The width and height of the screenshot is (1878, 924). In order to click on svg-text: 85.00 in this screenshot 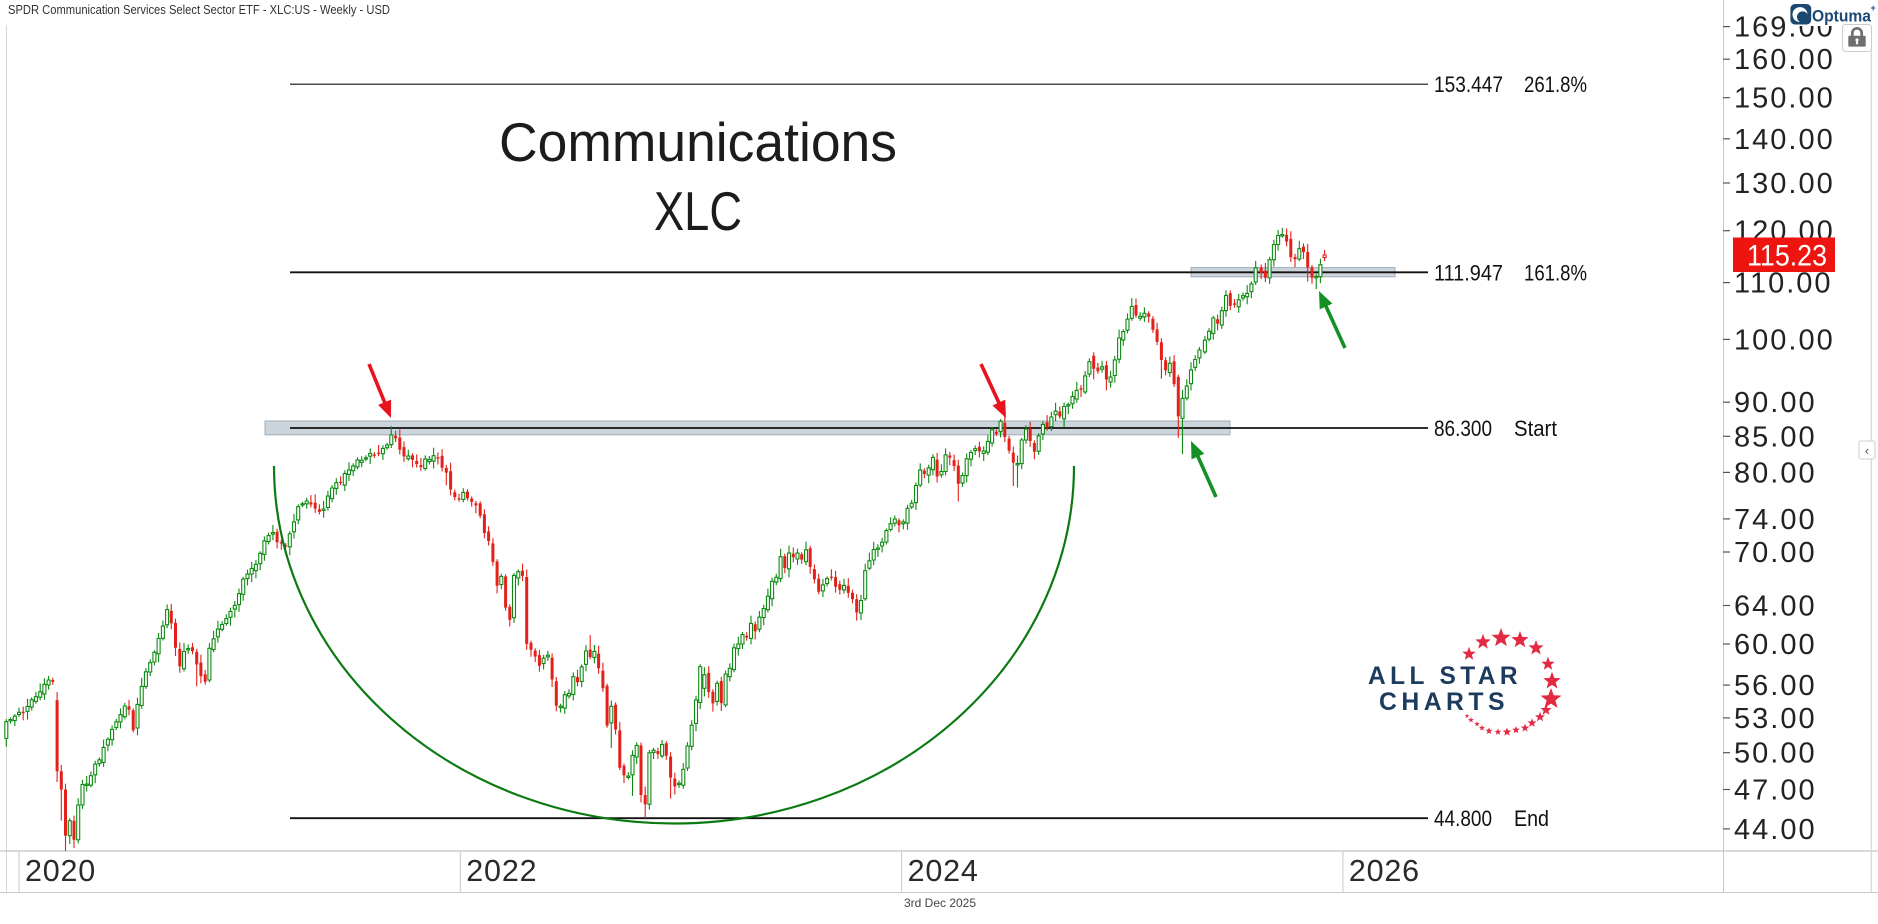, I will do `click(1775, 437)`.